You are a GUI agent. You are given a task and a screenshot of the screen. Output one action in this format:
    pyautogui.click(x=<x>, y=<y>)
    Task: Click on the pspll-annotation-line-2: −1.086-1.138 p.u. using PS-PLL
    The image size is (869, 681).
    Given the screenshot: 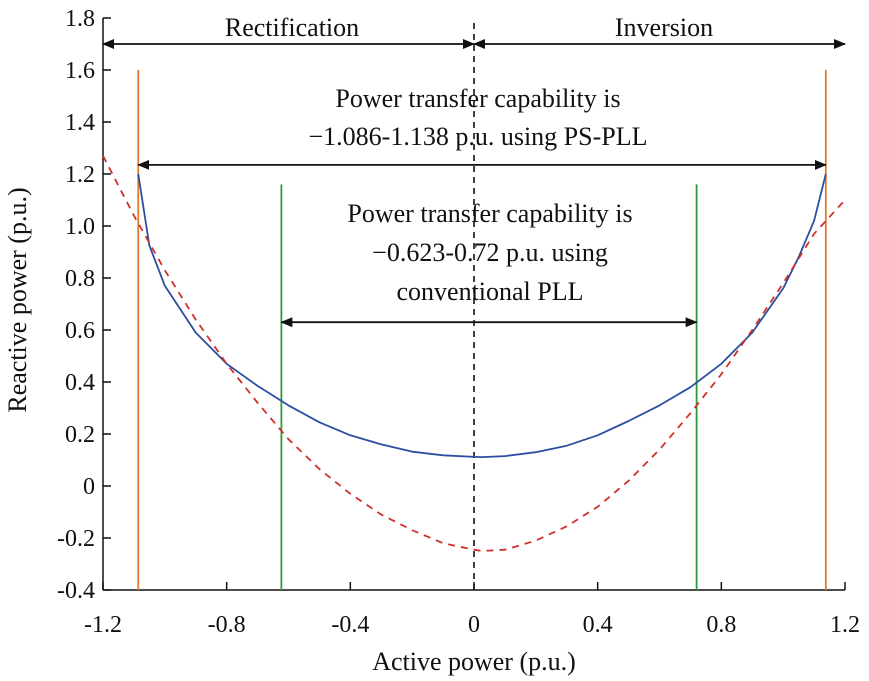 What is the action you would take?
    pyautogui.click(x=478, y=136)
    